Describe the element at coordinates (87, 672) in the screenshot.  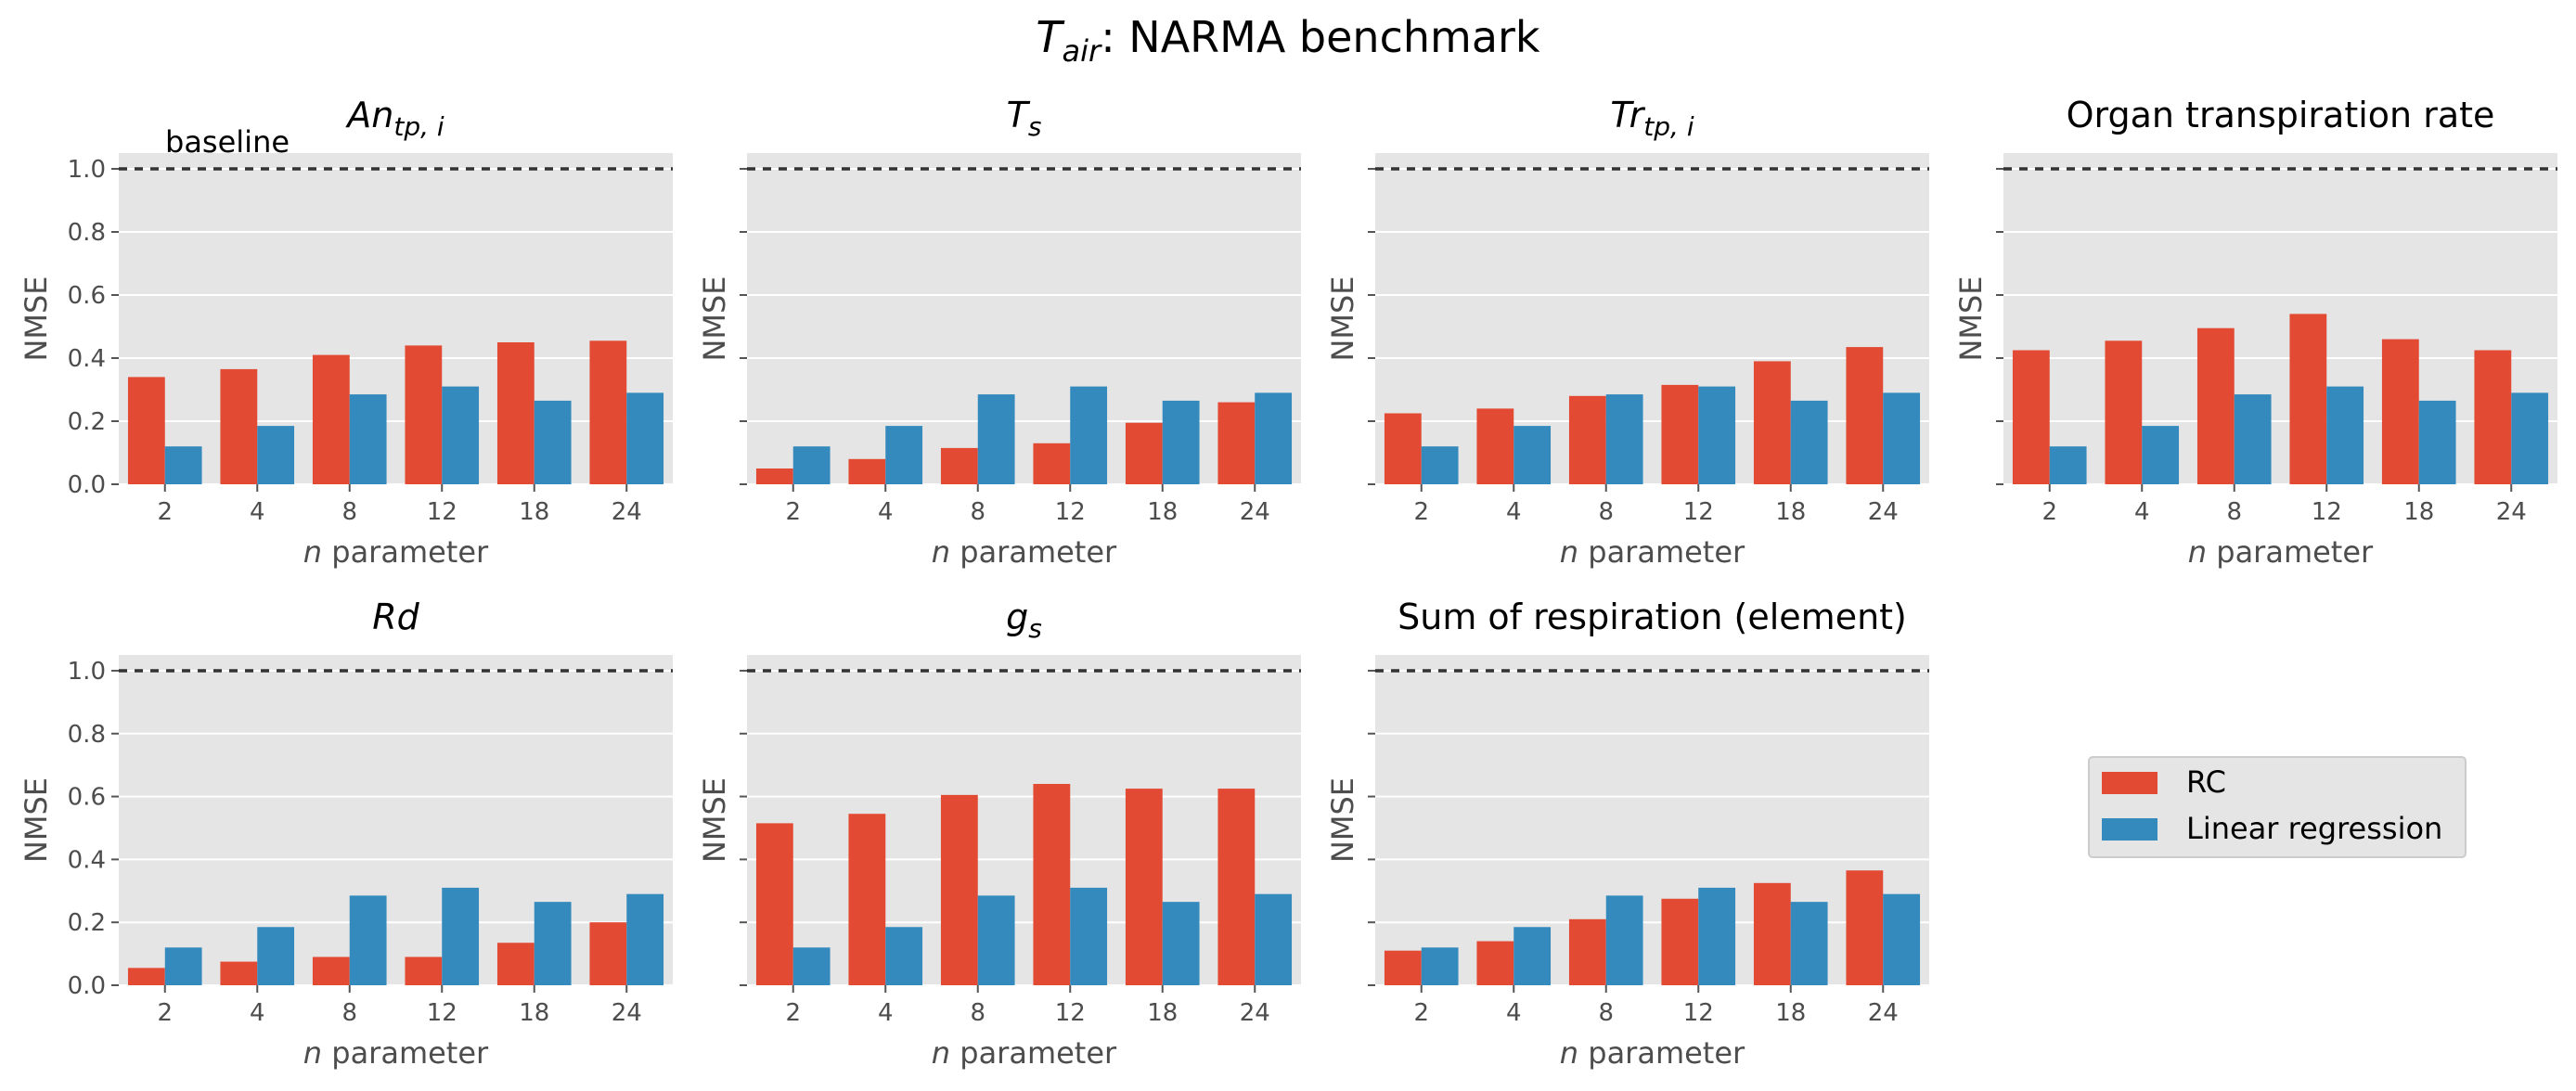
I see `y-tick-label: 1.0` at that location.